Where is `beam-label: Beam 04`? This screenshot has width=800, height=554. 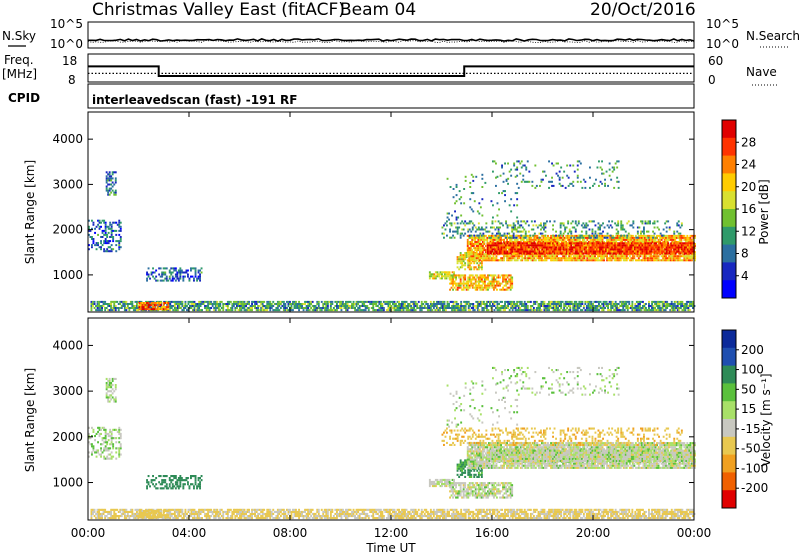
beam-label: Beam 04 is located at coordinates (378, 10).